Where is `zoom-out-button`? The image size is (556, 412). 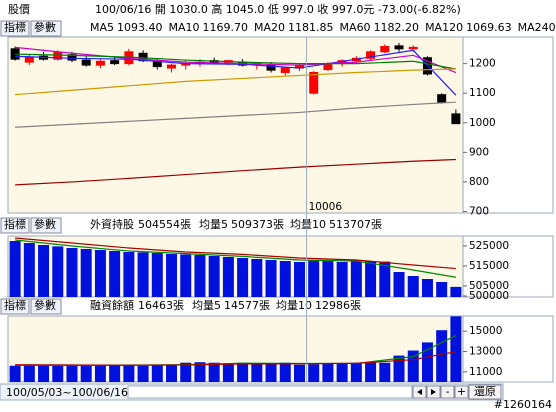 zoom-out-button is located at coordinates (447, 392).